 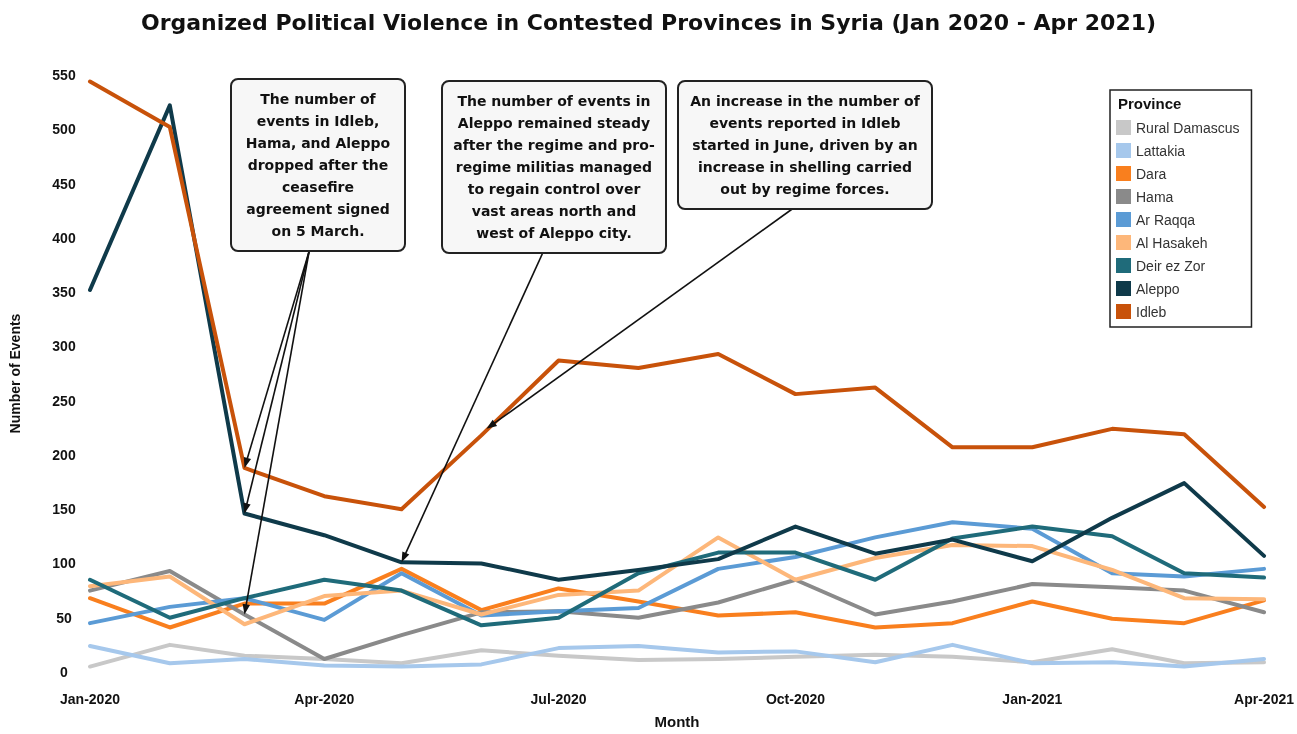 What do you see at coordinates (1155, 196) in the screenshot?
I see `legend-label: Hama` at bounding box center [1155, 196].